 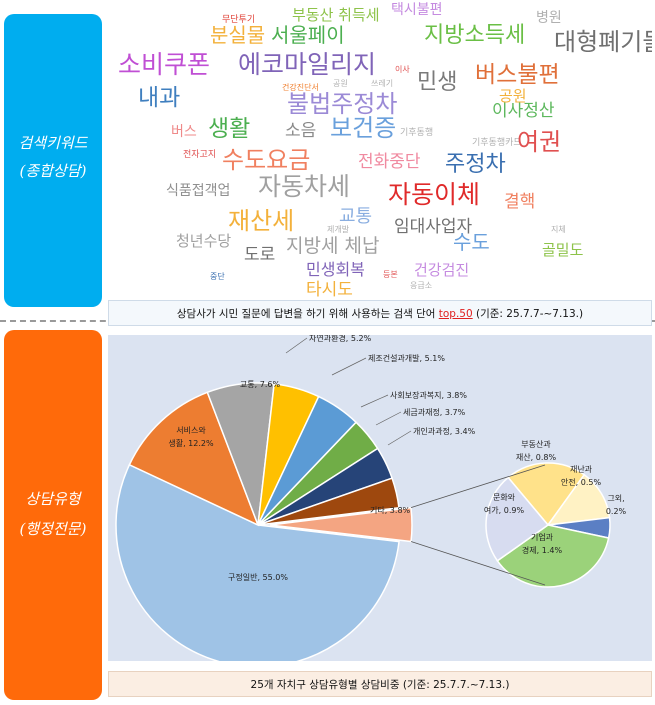 What do you see at coordinates (363, 128) in the screenshot?
I see `cloud-word: 보건증` at bounding box center [363, 128].